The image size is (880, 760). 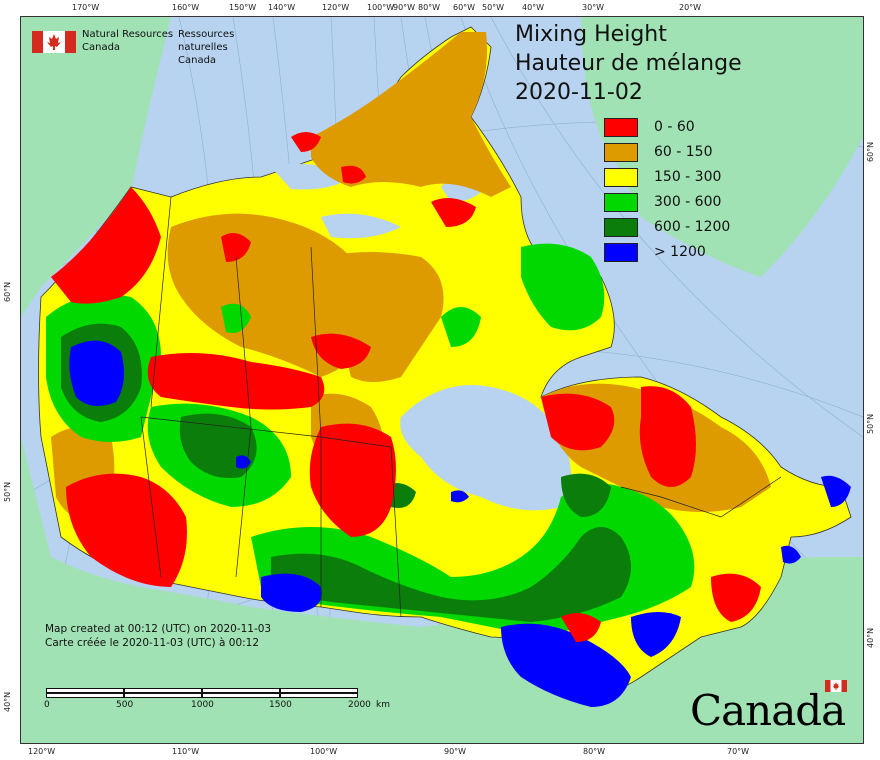 What do you see at coordinates (680, 252) in the screenshot?
I see `legend-label: > 1200` at bounding box center [680, 252].